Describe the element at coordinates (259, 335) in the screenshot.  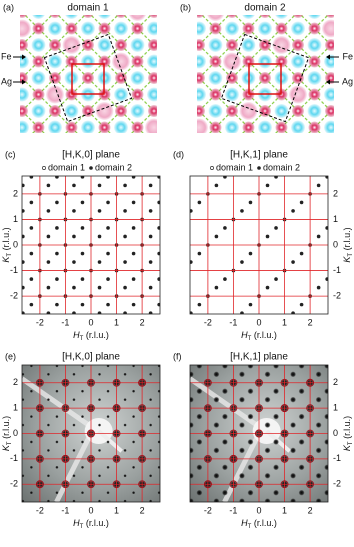
I see `axis-label: HT (r.l.u.)` at that location.